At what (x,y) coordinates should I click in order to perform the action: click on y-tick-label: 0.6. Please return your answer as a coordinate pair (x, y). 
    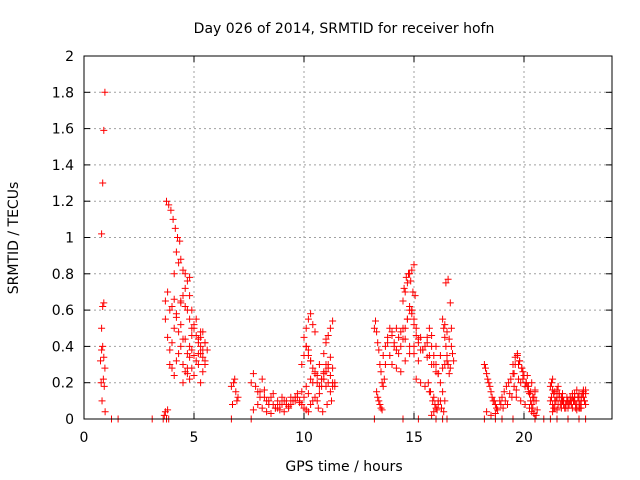
    Looking at the image, I should click on (63, 311).